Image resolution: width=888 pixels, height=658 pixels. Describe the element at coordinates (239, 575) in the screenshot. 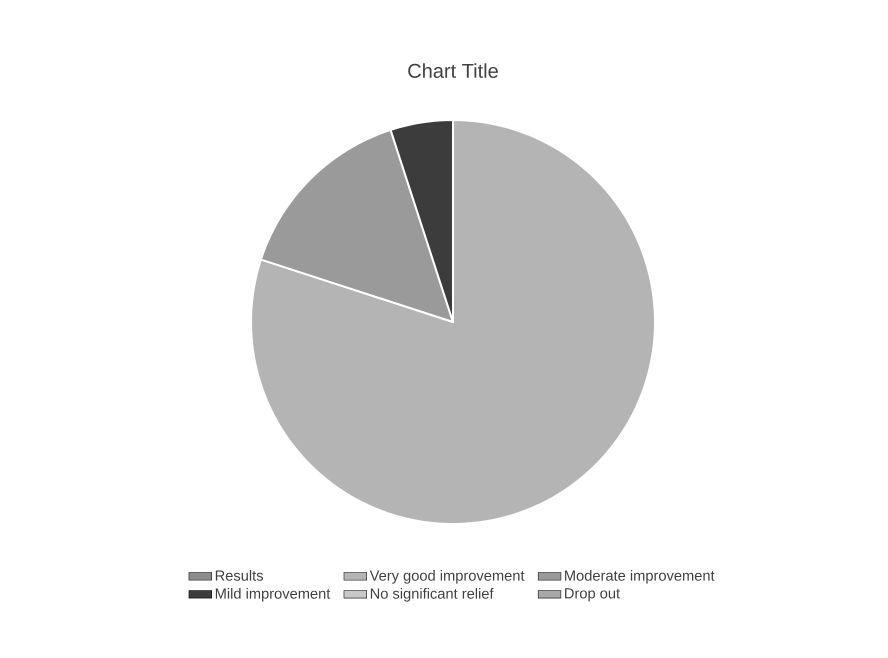

I see `legend-label: Results` at that location.